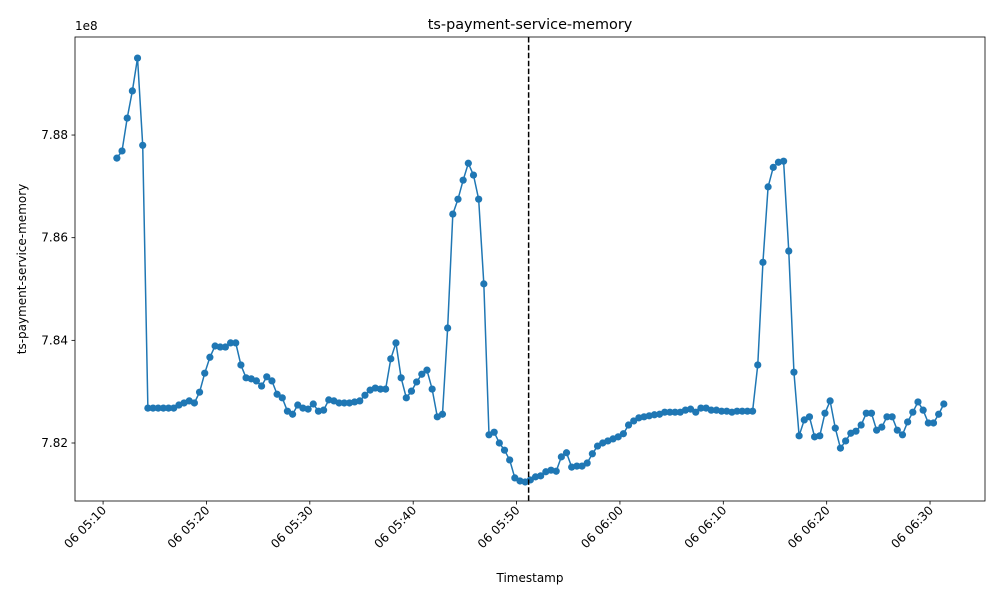 This screenshot has width=1000, height=600. I want to click on y-tick-label: 7.82, so click(54, 443).